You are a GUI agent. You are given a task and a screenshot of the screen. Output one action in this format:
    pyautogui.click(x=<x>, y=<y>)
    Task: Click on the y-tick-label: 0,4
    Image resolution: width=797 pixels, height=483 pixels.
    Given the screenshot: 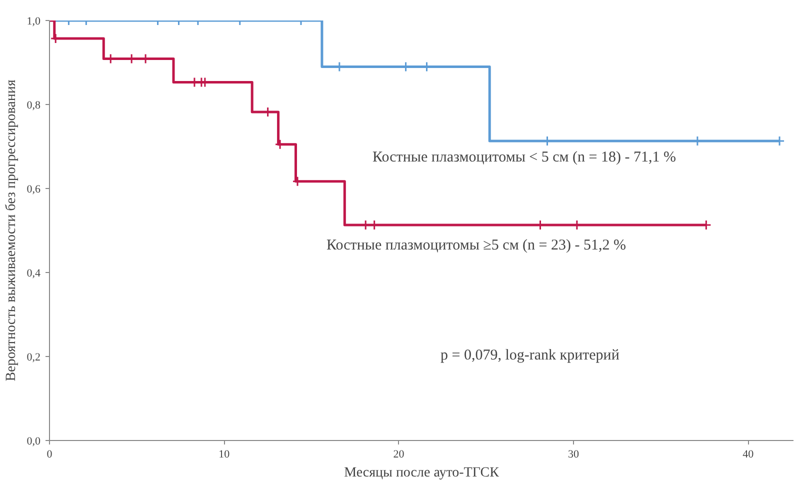 What is the action you would take?
    pyautogui.click(x=33, y=274)
    